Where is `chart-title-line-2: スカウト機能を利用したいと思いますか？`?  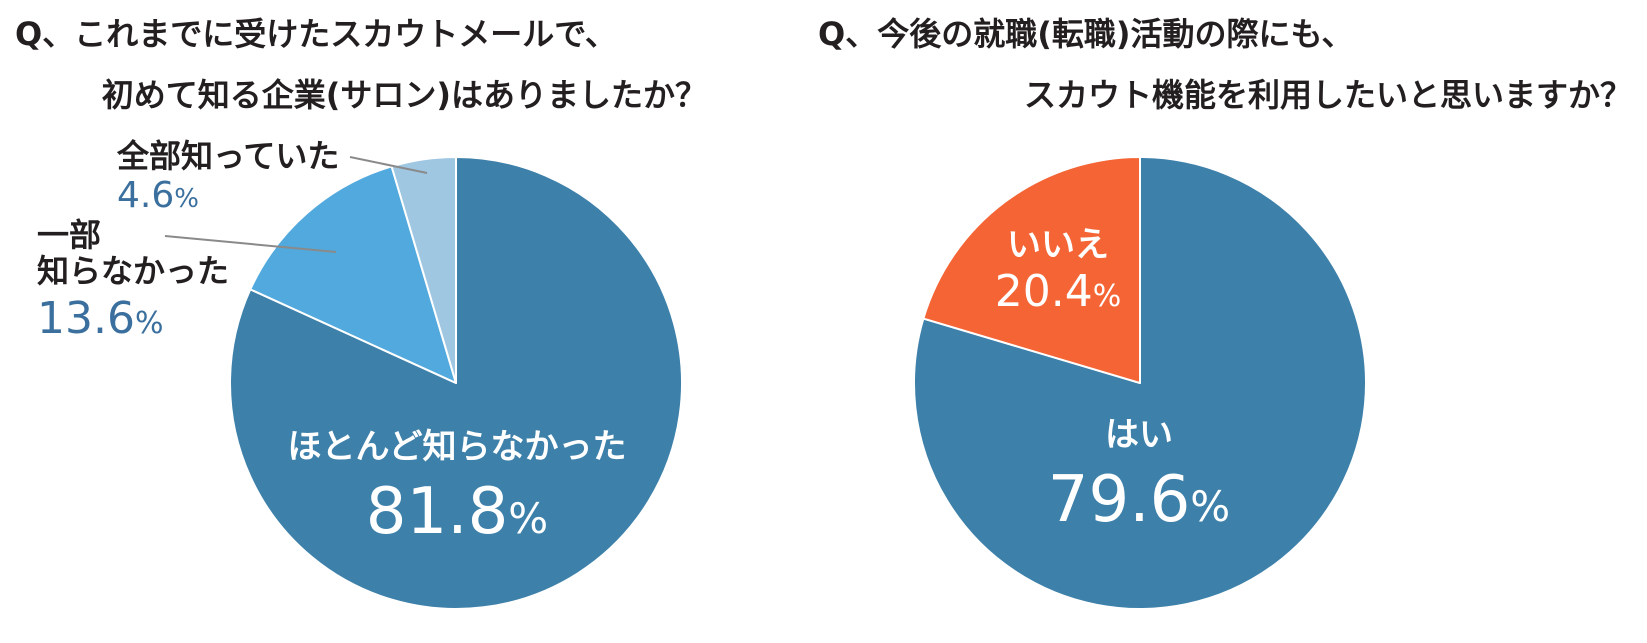
chart-title-line-2: スカウト機能を利用したいと思いますか？ is located at coordinates (1328, 95).